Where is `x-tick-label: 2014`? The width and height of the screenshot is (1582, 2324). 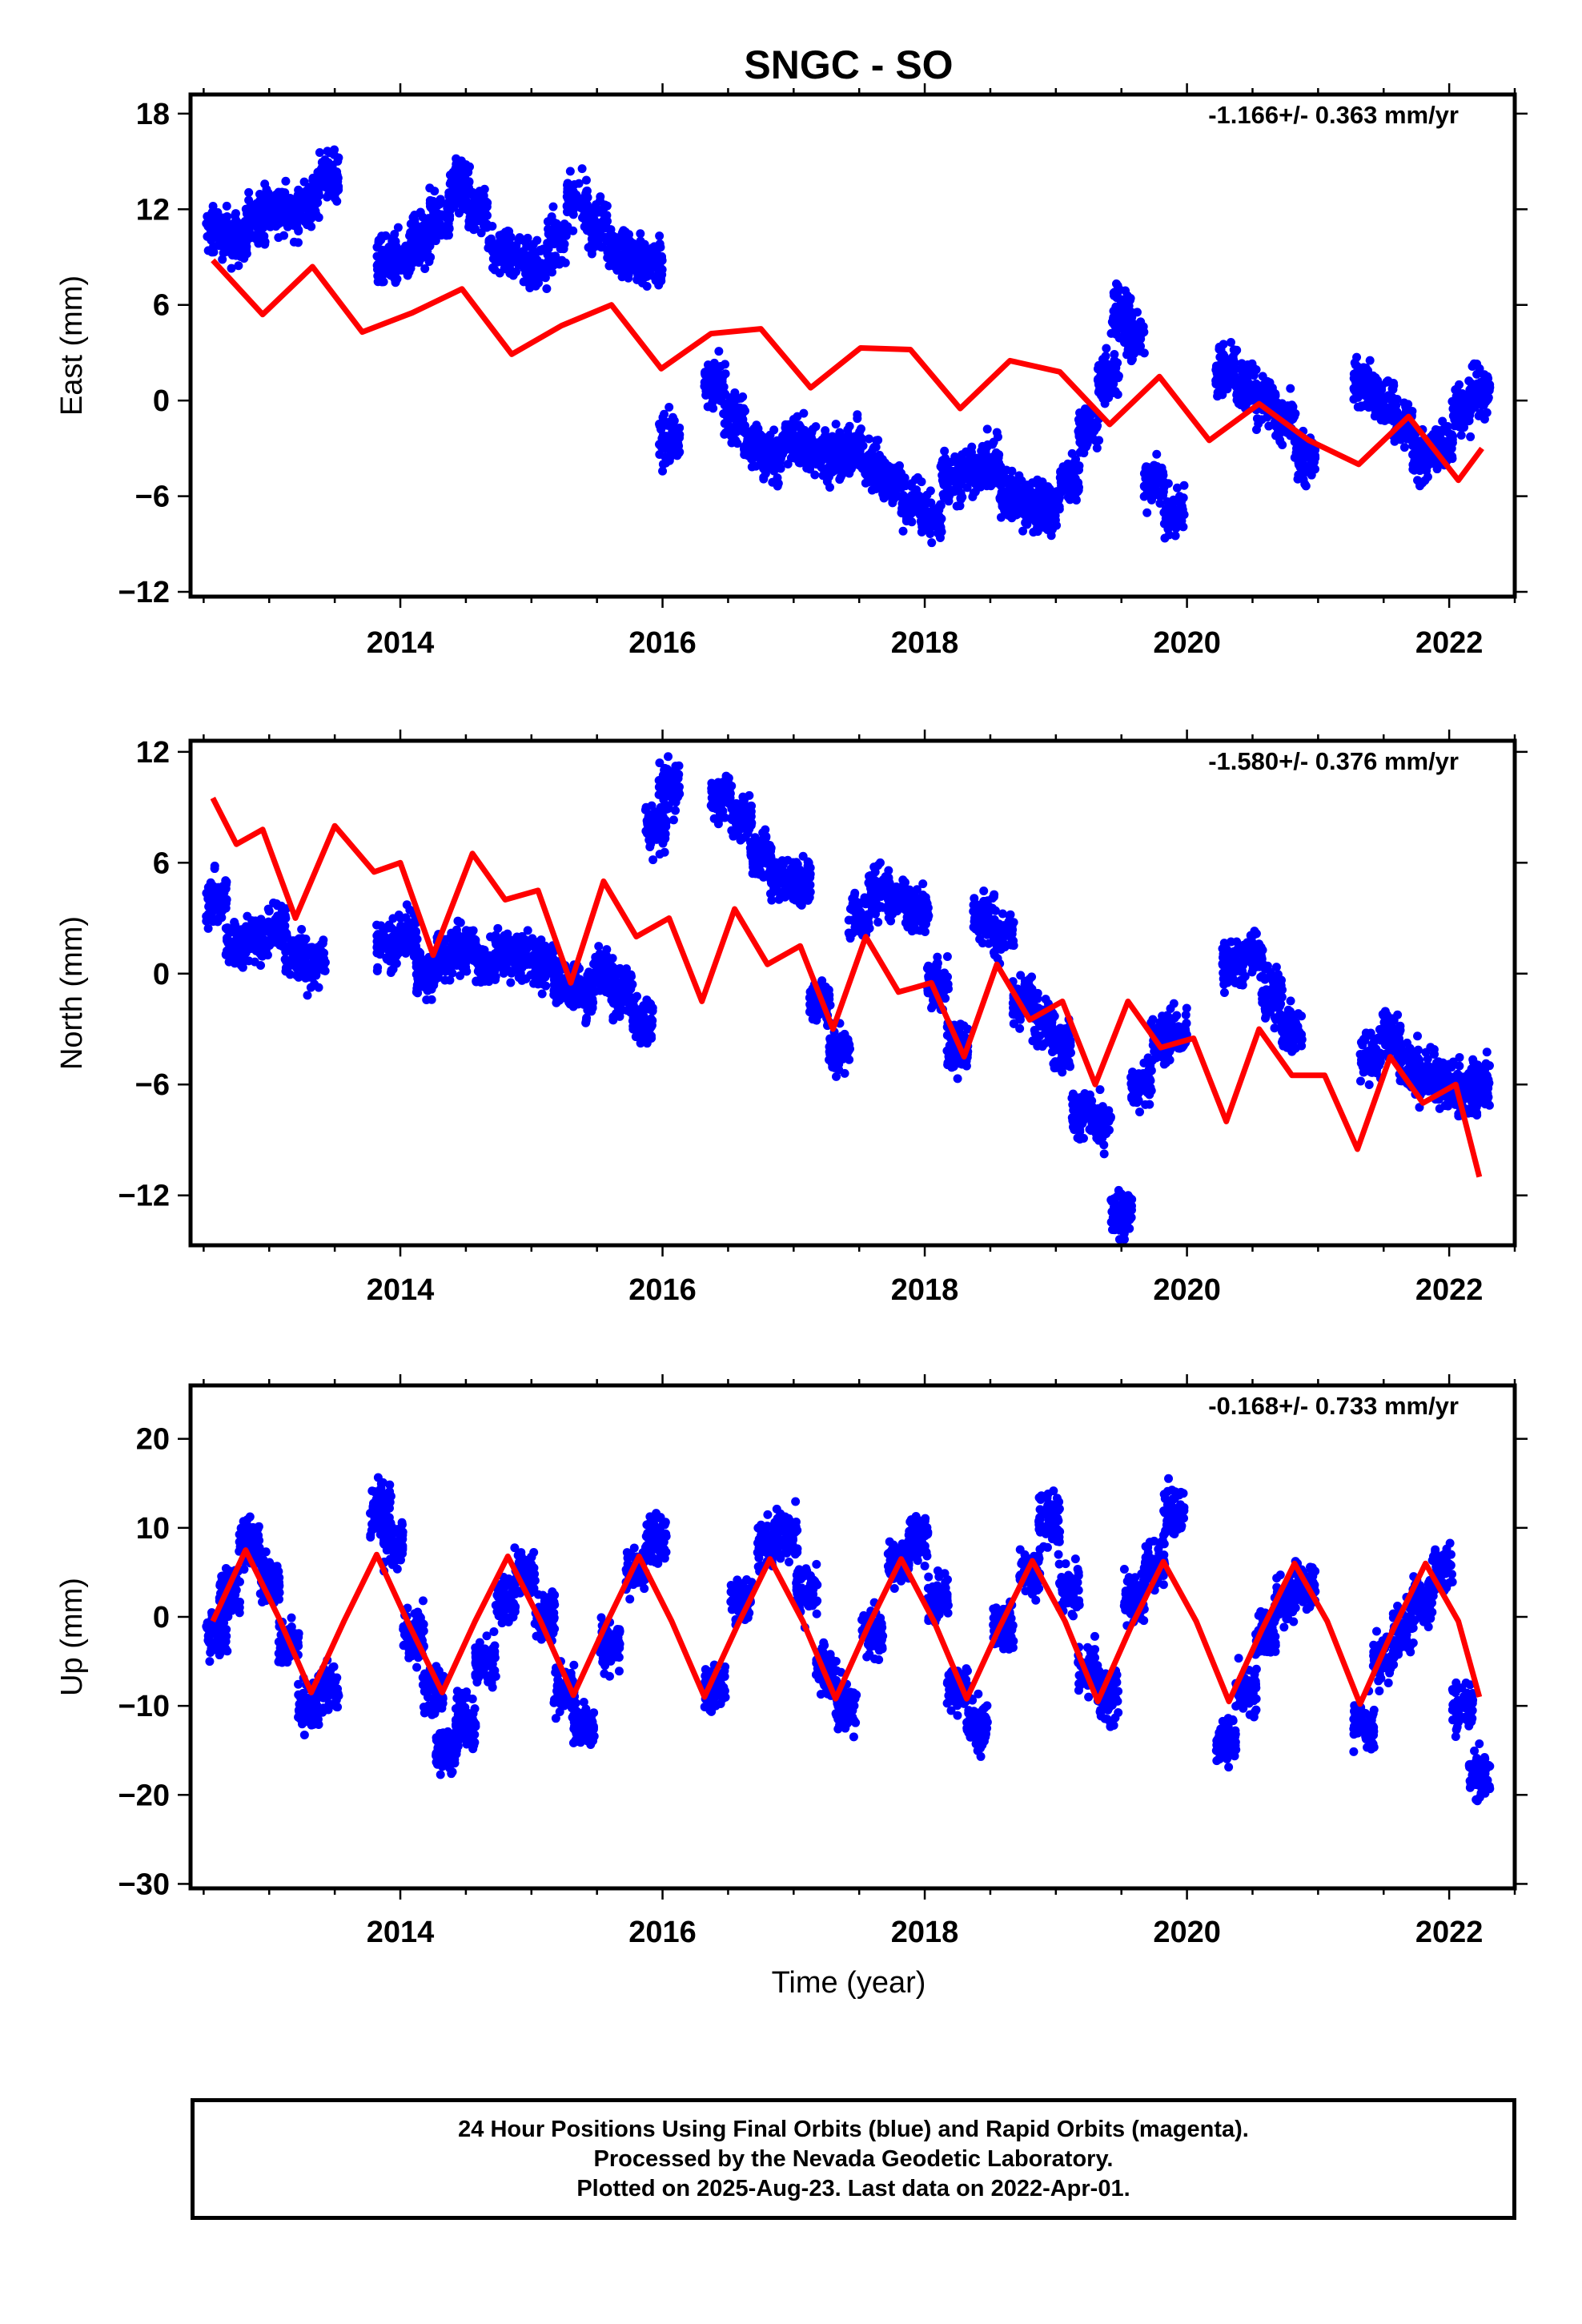
x-tick-label: 2014 is located at coordinates (401, 643).